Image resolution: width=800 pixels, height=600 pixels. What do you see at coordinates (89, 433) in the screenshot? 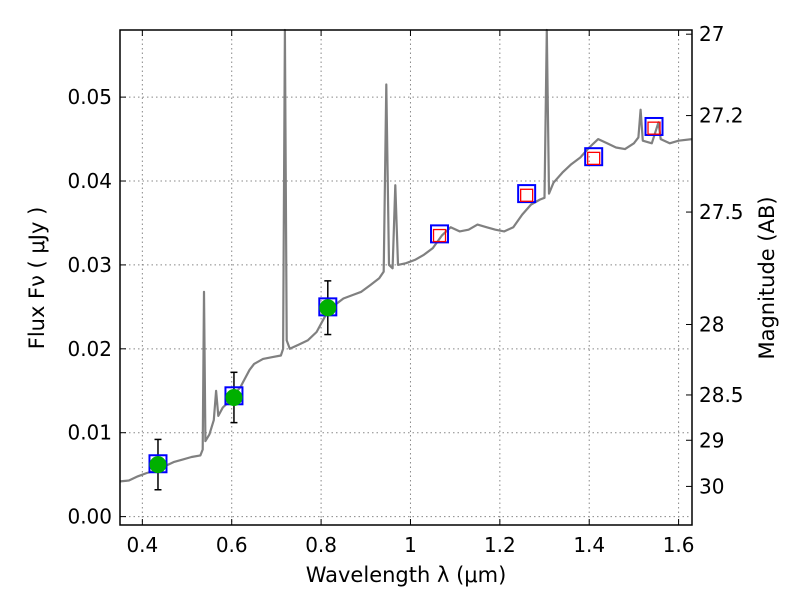
I see `y-tick-label: 0.01` at bounding box center [89, 433].